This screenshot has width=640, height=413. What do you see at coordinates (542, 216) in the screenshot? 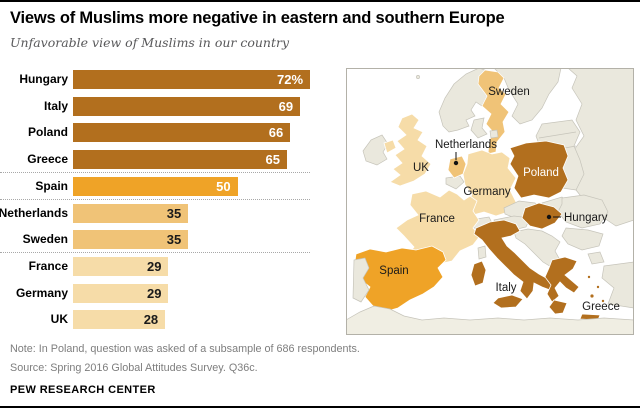
I see `map-country-hungary` at bounding box center [542, 216].